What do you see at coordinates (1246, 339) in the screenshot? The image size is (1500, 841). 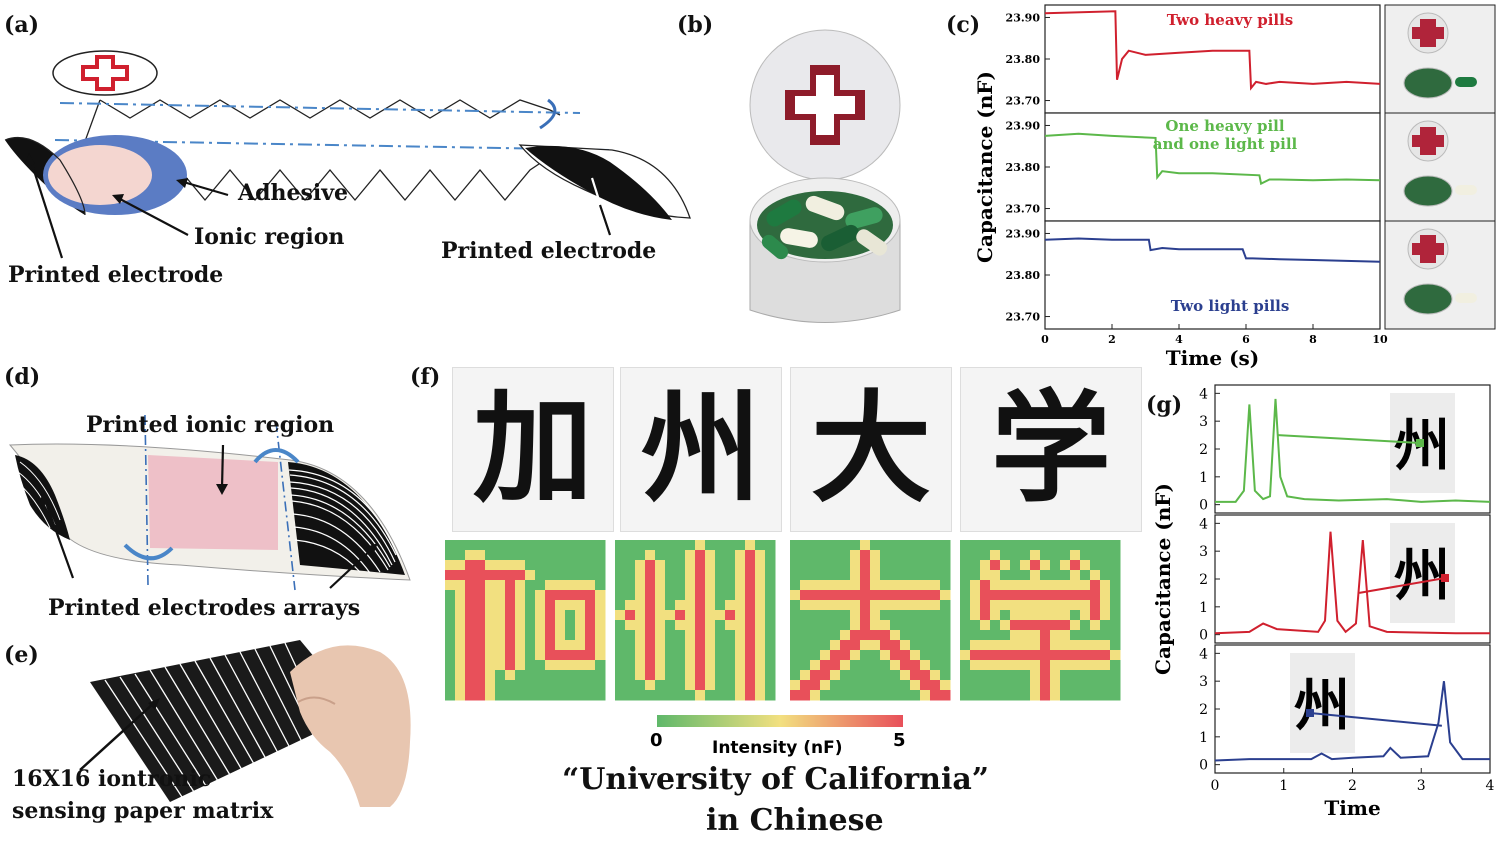 I see `chart-c-xtick-label: 6` at bounding box center [1246, 339].